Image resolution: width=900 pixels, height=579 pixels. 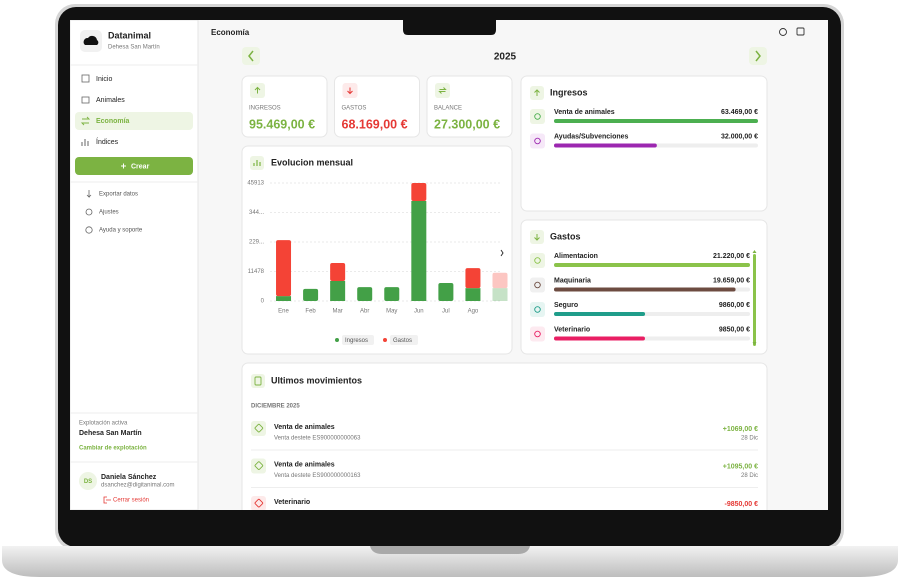 What do you see at coordinates (731, 280) in the screenshot?
I see `item-value: 19.659,00 €` at bounding box center [731, 280].